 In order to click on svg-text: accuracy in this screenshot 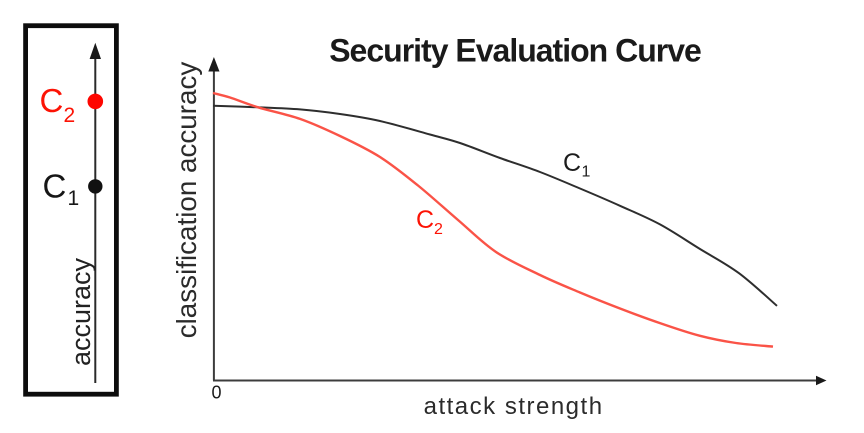, I will do `click(81, 311)`.